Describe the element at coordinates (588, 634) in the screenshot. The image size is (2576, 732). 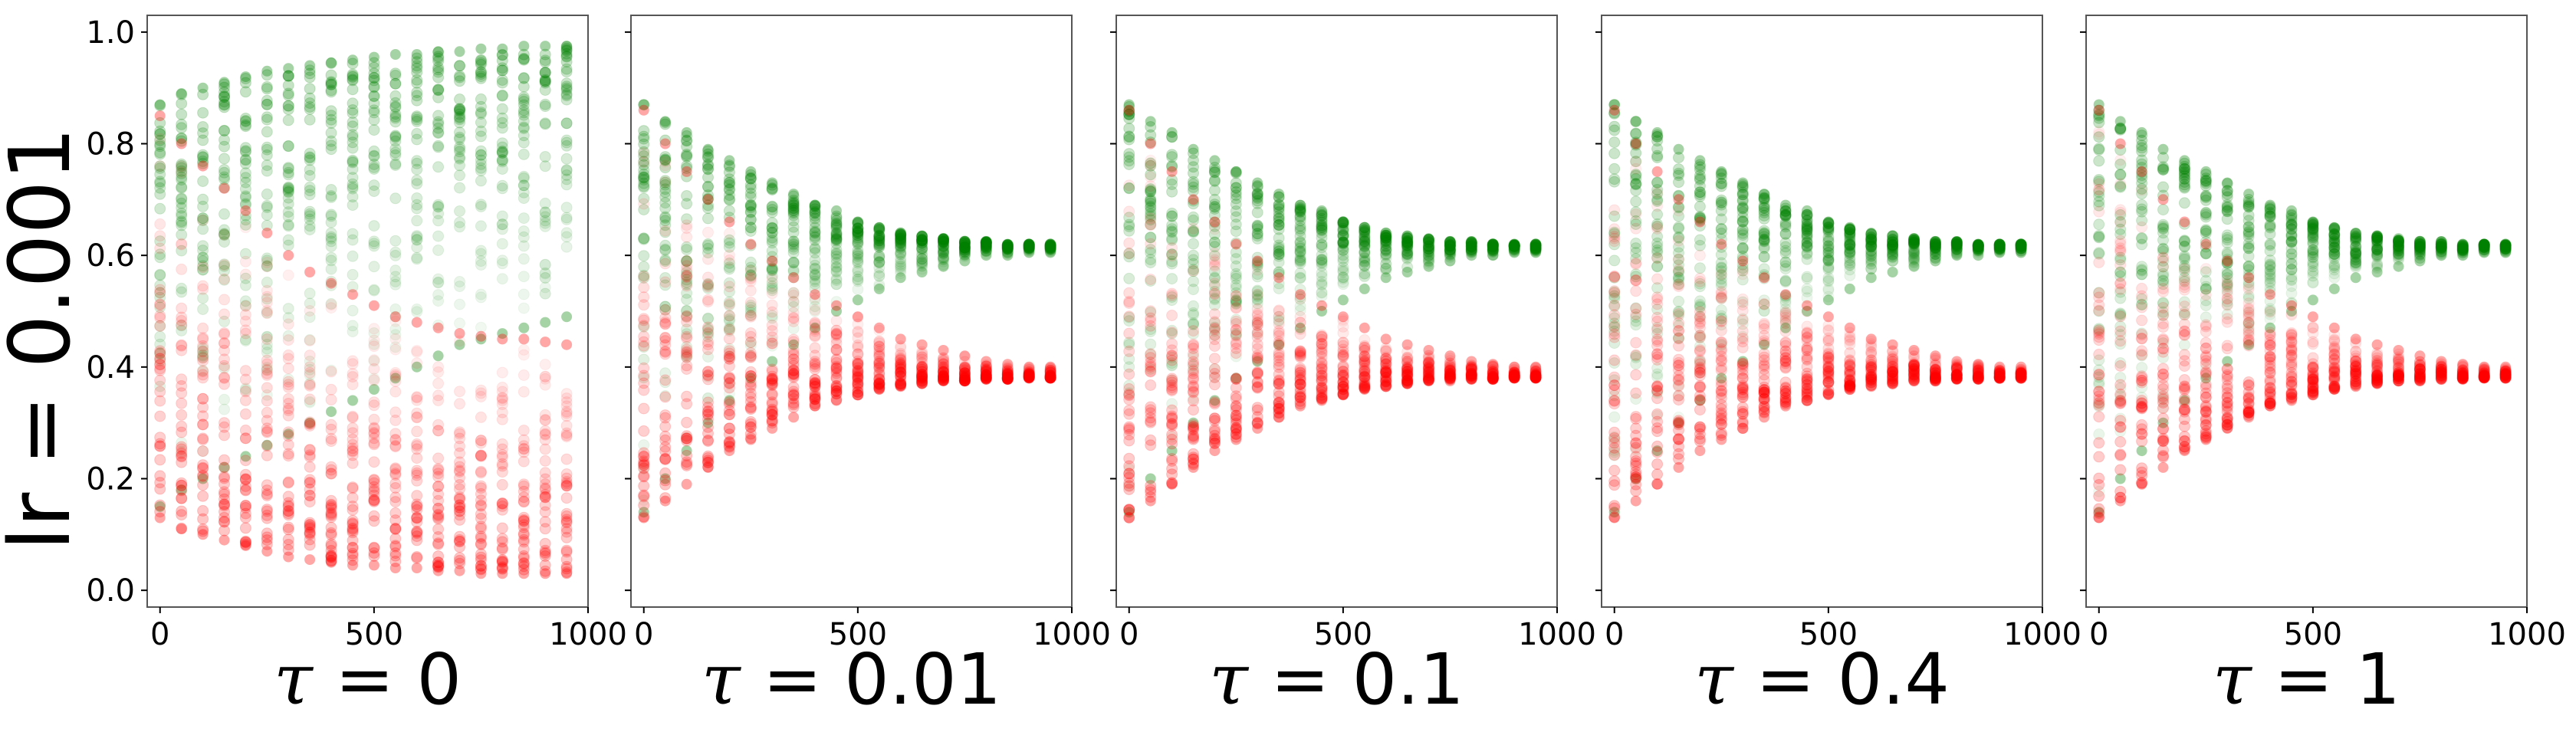
I see `x-tick-label: 1000` at that location.